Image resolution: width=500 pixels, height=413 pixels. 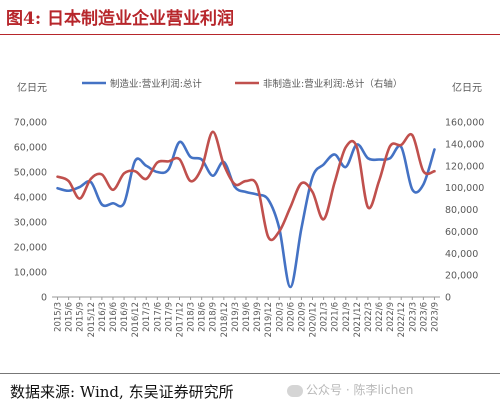 What do you see at coordinates (30, 248) in the screenshot?
I see `left-tick-label: 20,000` at bounding box center [30, 248].